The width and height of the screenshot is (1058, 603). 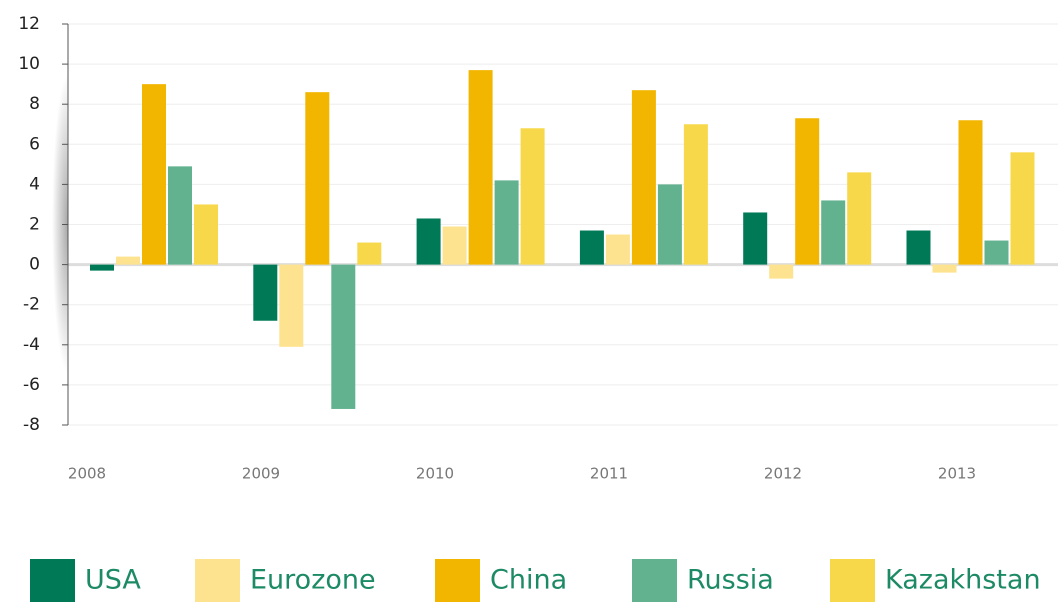 What do you see at coordinates (783, 474) in the screenshot?
I see `x-tick-label: 2012` at bounding box center [783, 474].